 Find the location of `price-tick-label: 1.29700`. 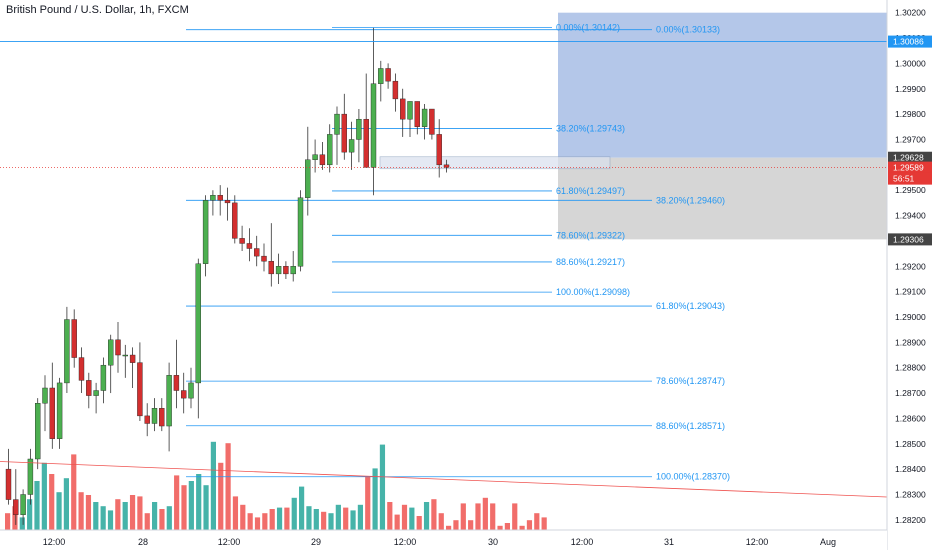

price-tick-label: 1.29700 is located at coordinates (910, 139).